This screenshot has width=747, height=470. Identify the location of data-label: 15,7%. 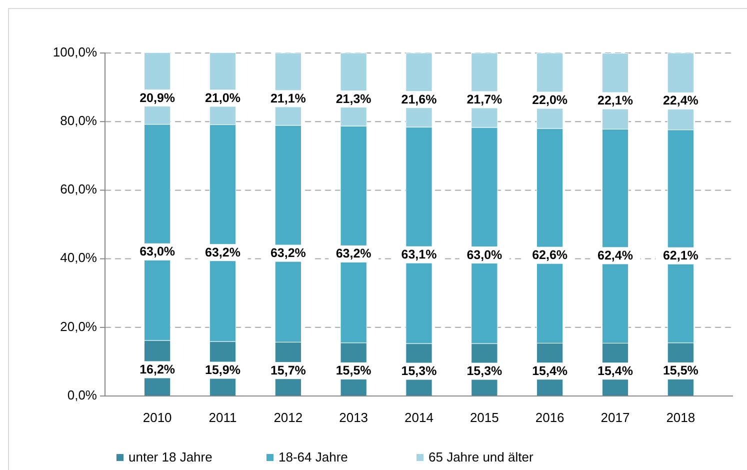
(288, 370).